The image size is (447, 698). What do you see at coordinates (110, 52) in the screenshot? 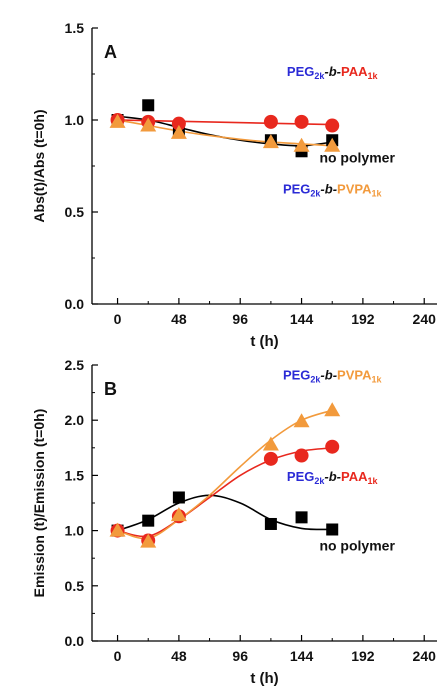
I see `panel-label: A` at bounding box center [110, 52].